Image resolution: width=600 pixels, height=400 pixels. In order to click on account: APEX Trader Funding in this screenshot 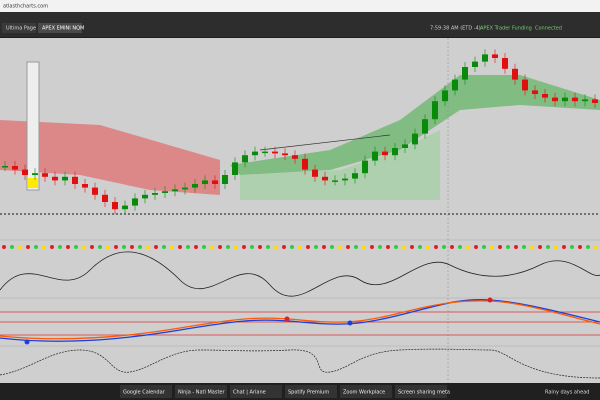, I will do `click(506, 29)`.